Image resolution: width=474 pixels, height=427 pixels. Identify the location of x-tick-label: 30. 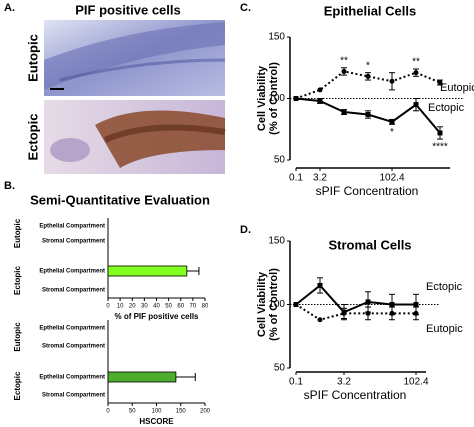
(144, 307).